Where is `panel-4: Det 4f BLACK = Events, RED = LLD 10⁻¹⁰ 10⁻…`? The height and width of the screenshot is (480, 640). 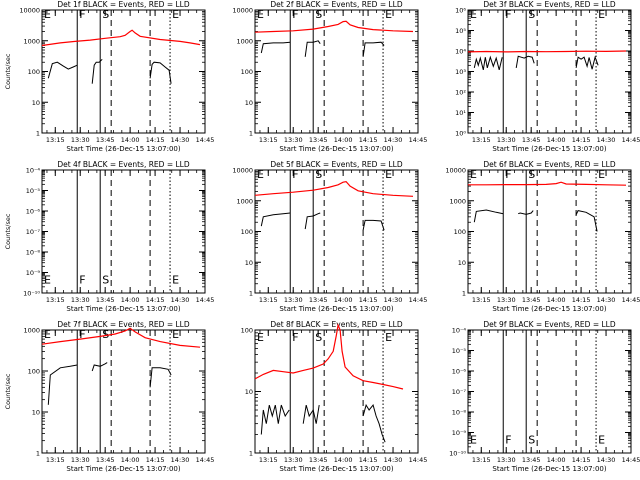
panel-4: Det 4f BLACK = Events, RED = LLD 10⁻¹⁰ 10⁻… is located at coordinates (109, 236).